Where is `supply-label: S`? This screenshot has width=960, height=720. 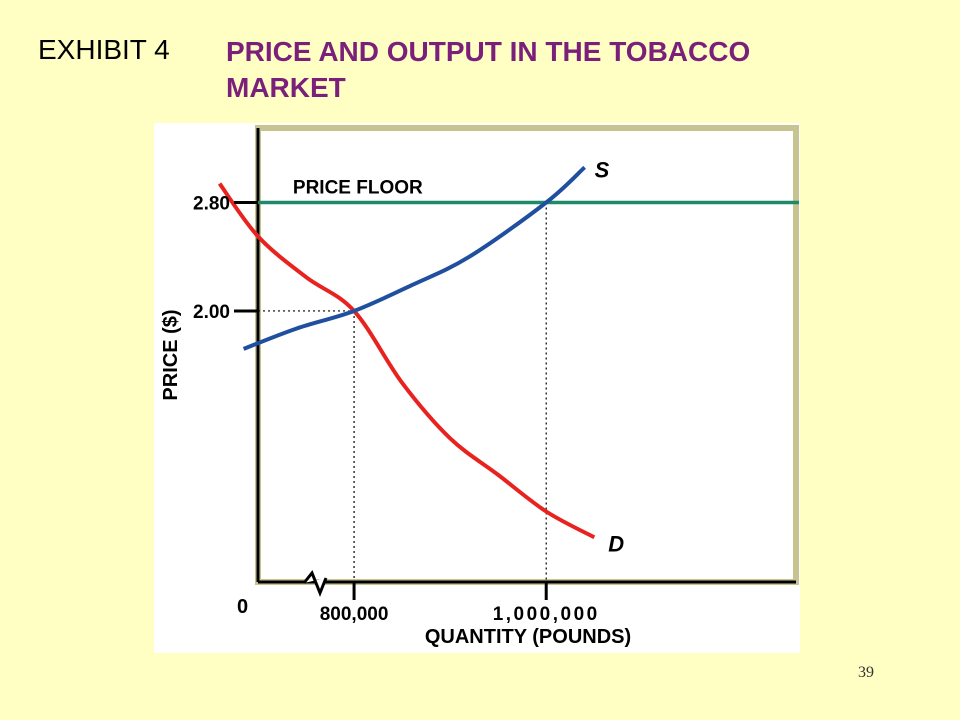 supply-label: S is located at coordinates (602, 169).